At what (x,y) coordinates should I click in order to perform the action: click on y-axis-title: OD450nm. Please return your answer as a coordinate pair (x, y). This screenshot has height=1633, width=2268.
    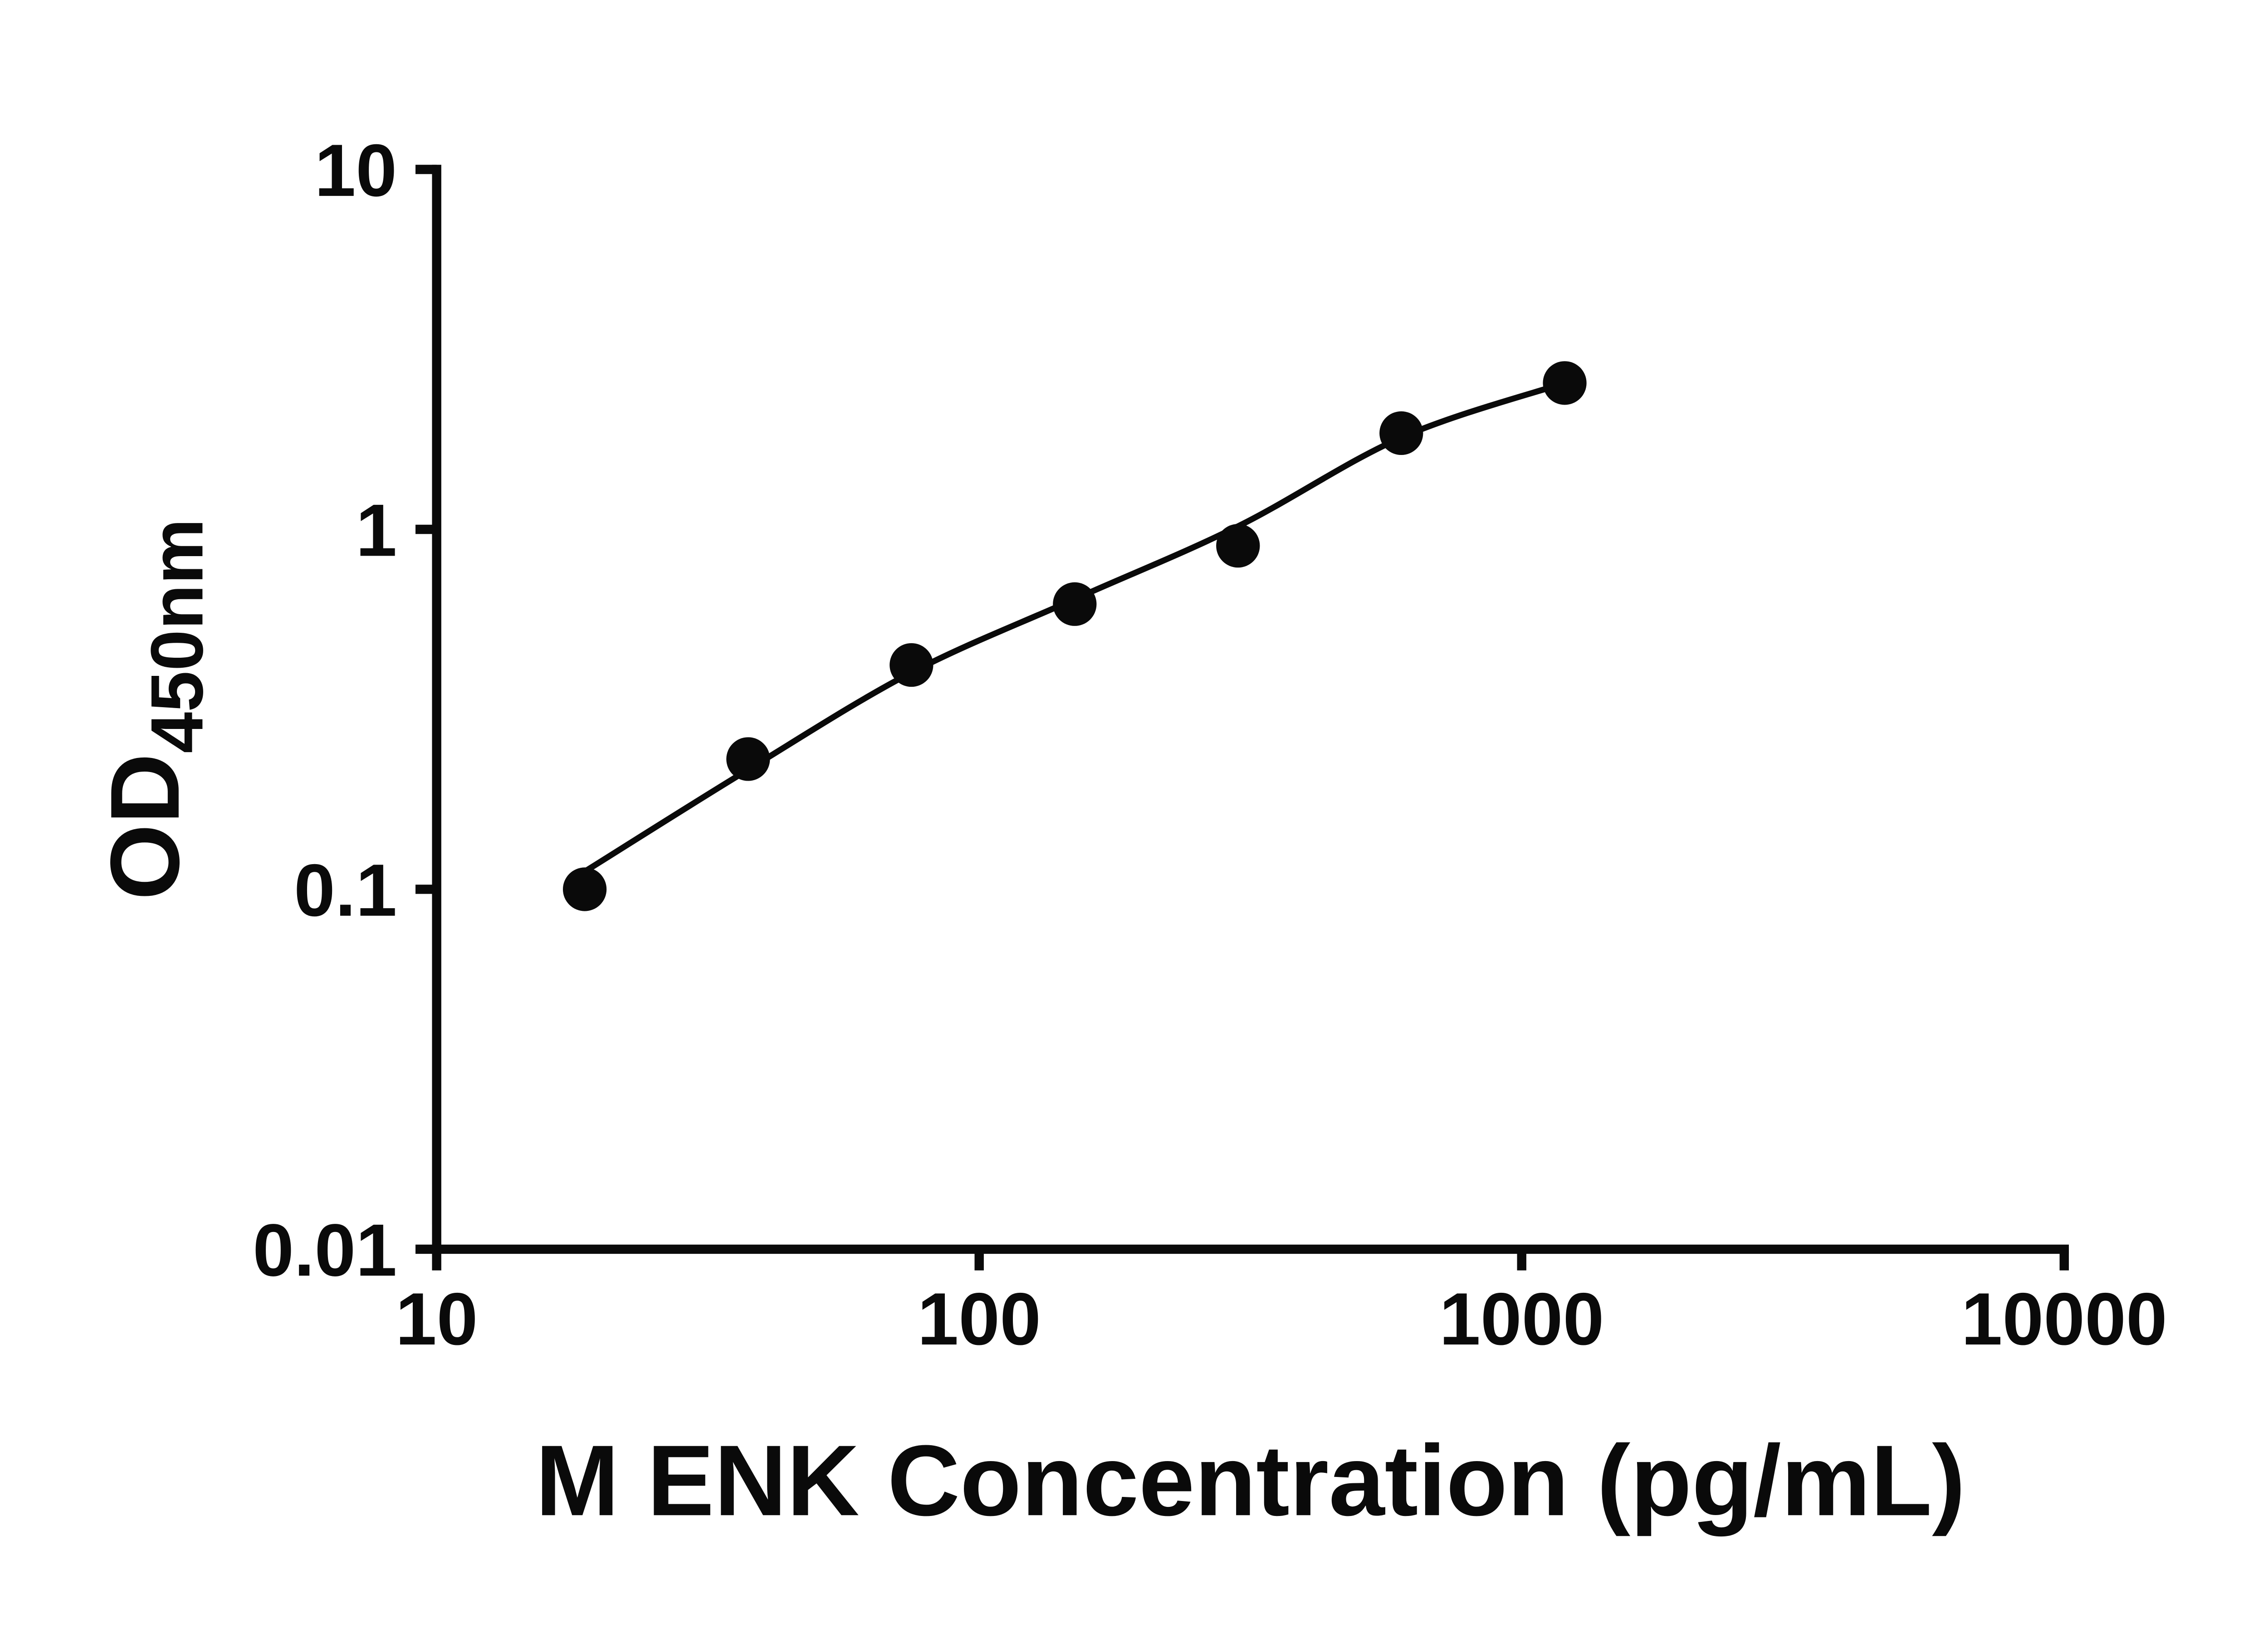
    Looking at the image, I should click on (154, 709).